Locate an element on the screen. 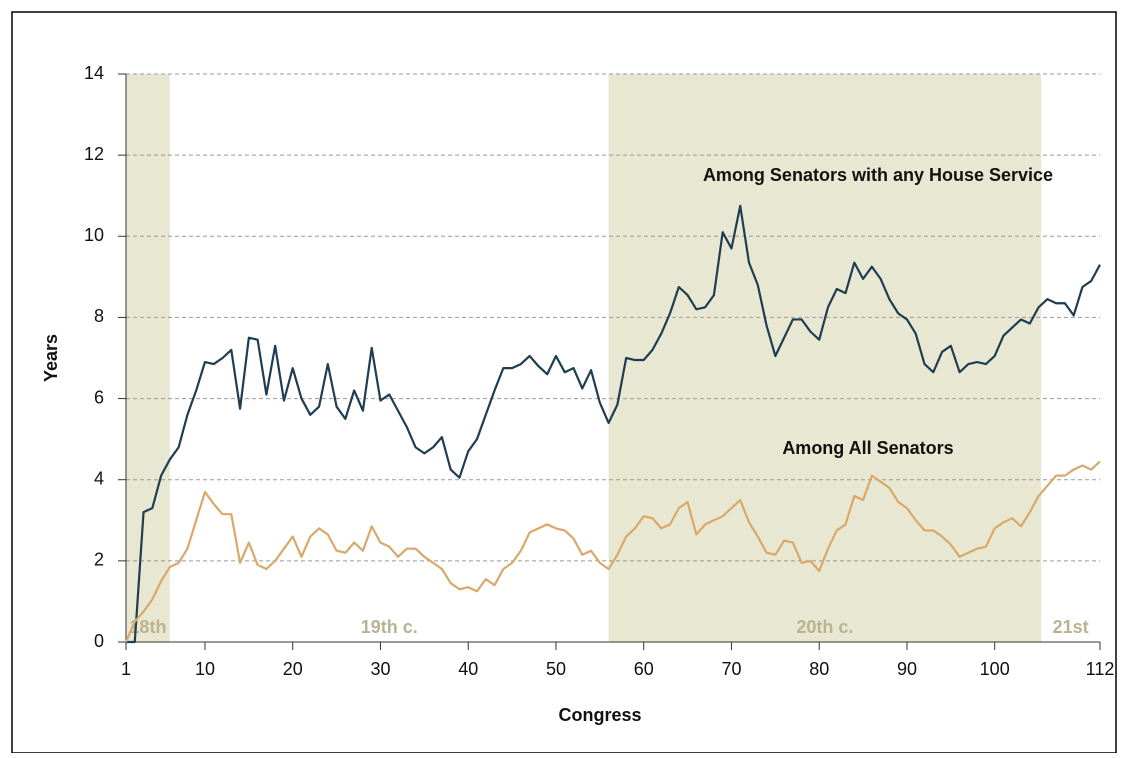 The image size is (1128, 758). y-tick-label: 4 is located at coordinates (99, 478).